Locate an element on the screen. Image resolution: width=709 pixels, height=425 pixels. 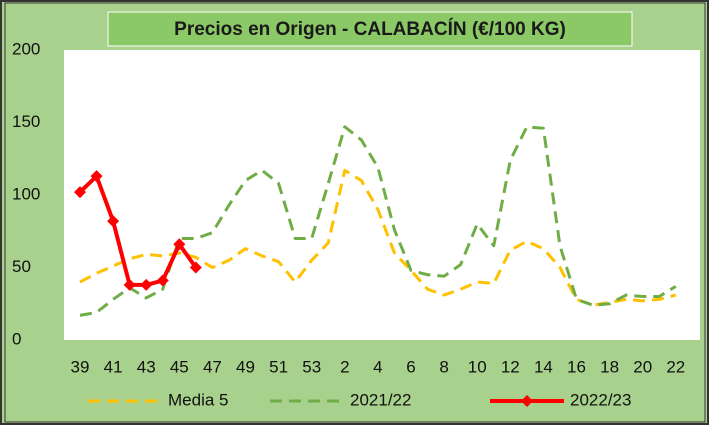
y-tick-label: 150 is located at coordinates (26, 121).